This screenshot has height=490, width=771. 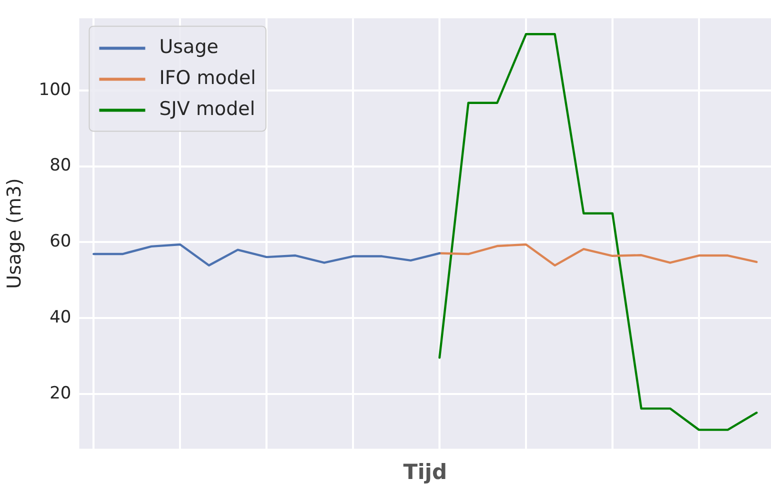 What do you see at coordinates (61, 242) in the screenshot?
I see `y-tick-label: 60` at bounding box center [61, 242].